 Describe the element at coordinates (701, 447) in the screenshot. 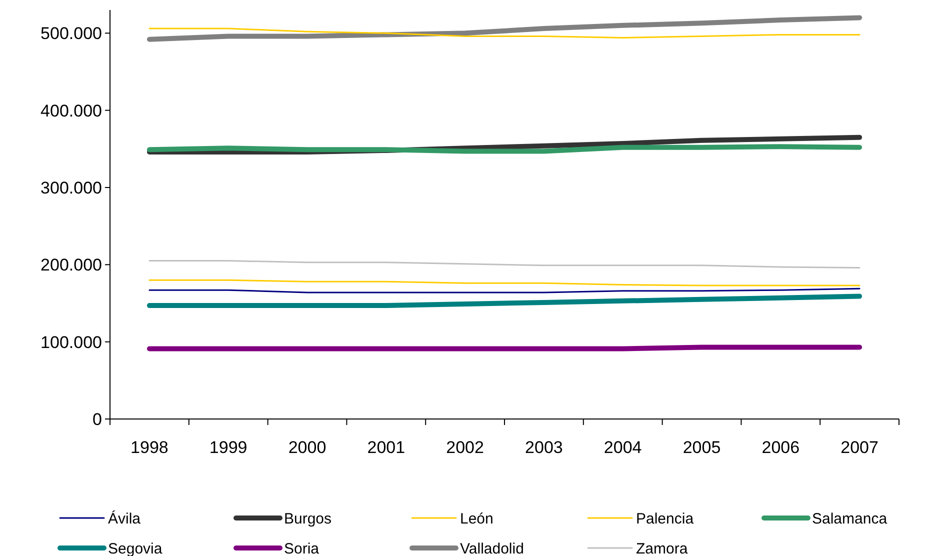

I see `x-tick-label: 2005` at that location.